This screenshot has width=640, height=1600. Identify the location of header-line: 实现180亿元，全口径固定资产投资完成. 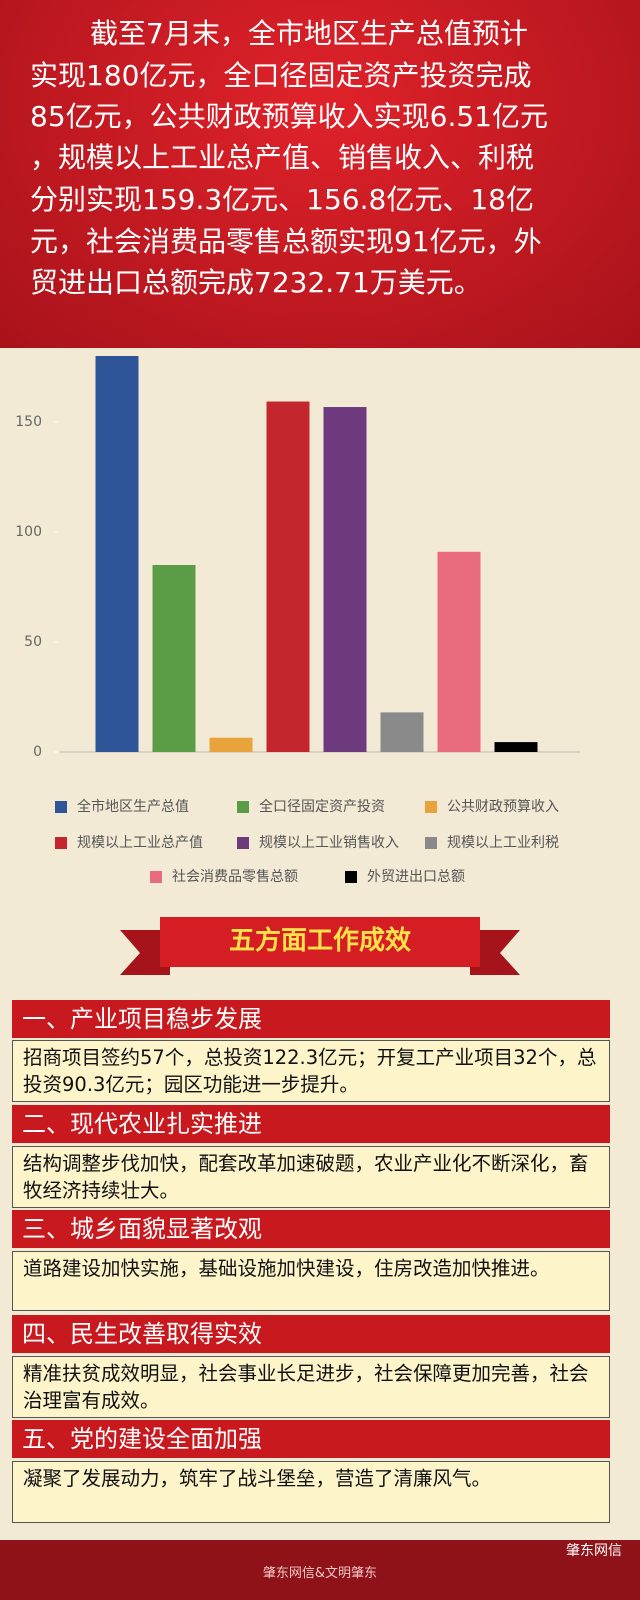
(281, 75).